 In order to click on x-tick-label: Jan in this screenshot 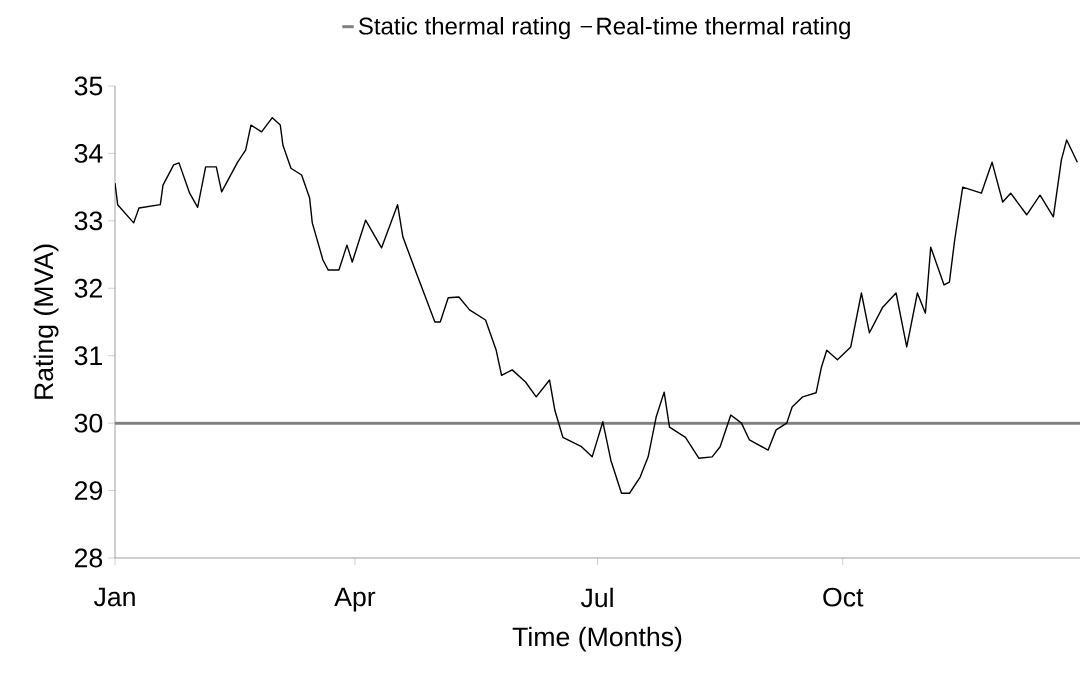, I will do `click(114, 597)`.